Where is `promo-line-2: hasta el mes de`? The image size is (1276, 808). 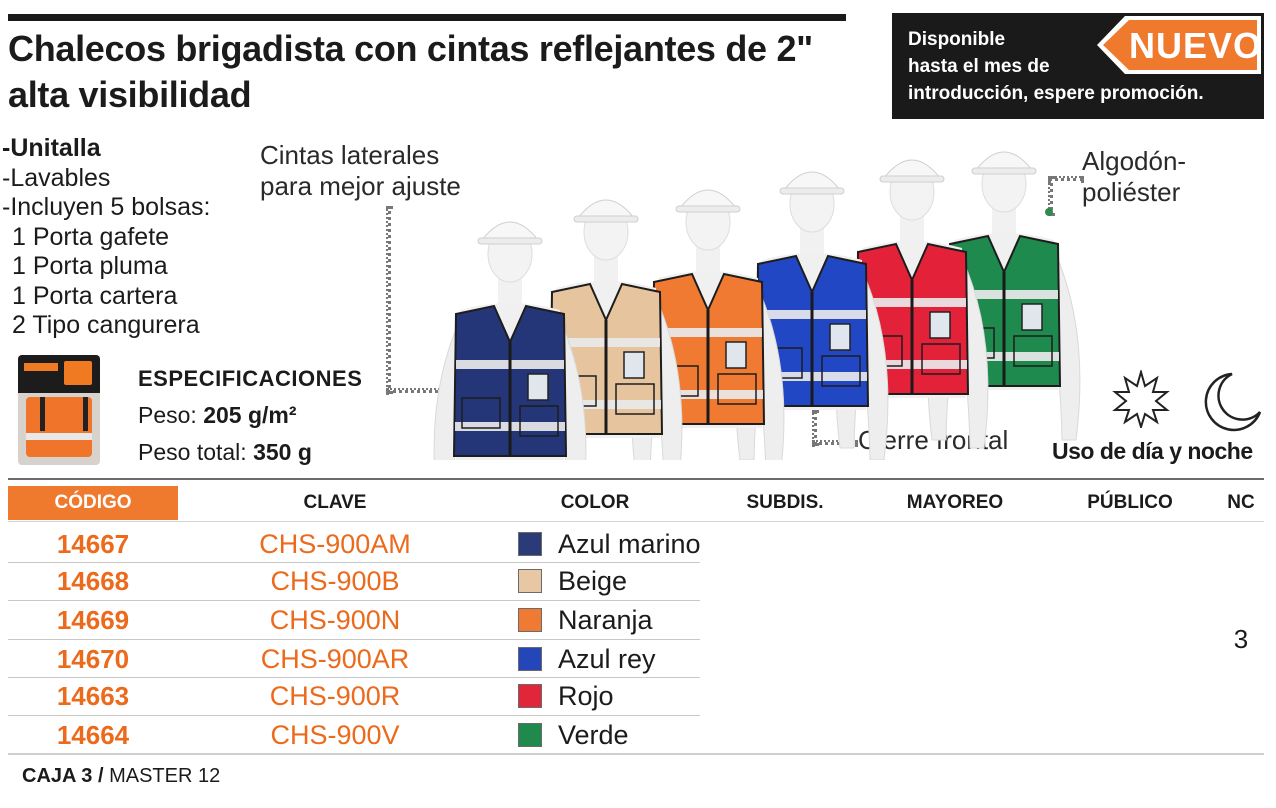 promo-line-2: hasta el mes de is located at coordinates (979, 66).